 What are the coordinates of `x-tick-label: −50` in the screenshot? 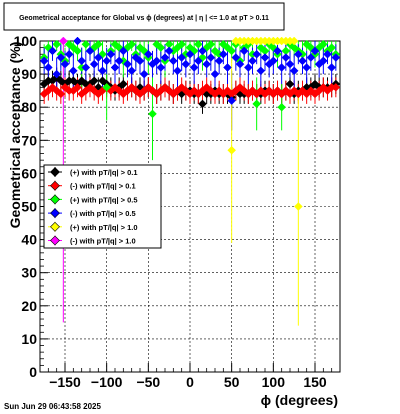 It's located at (148, 382).